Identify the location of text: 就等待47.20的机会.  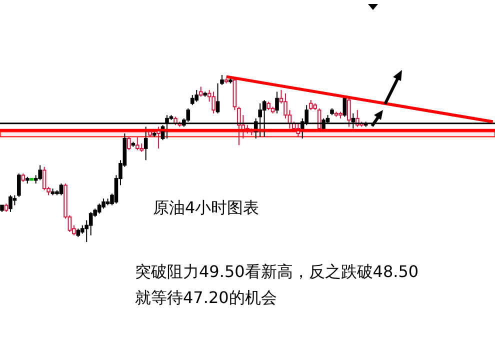
(206, 298).